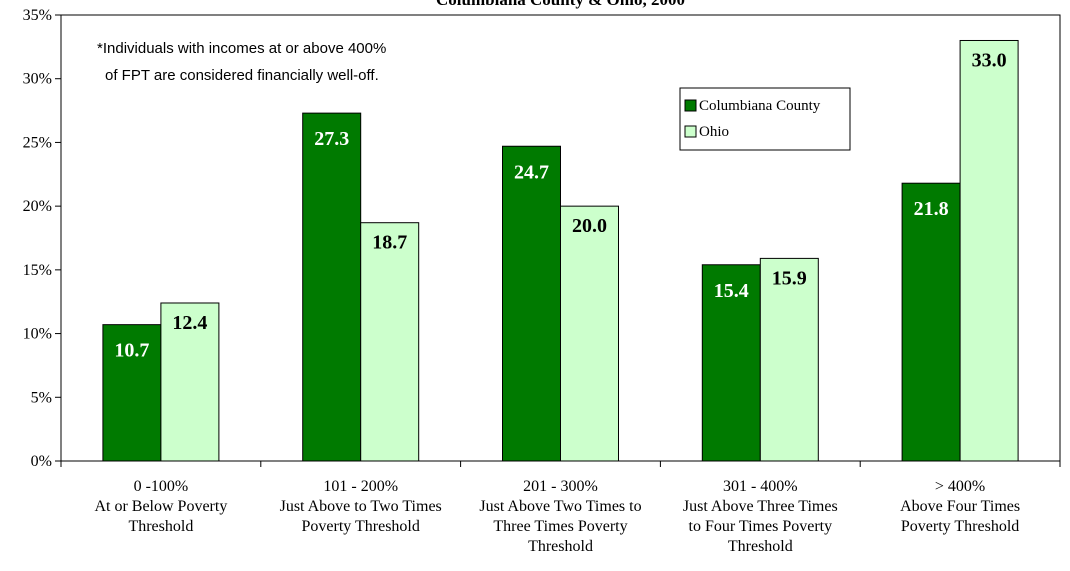 The width and height of the screenshot is (1070, 571). Describe the element at coordinates (189, 323) in the screenshot. I see `data-label-ohio: 12.4` at that location.